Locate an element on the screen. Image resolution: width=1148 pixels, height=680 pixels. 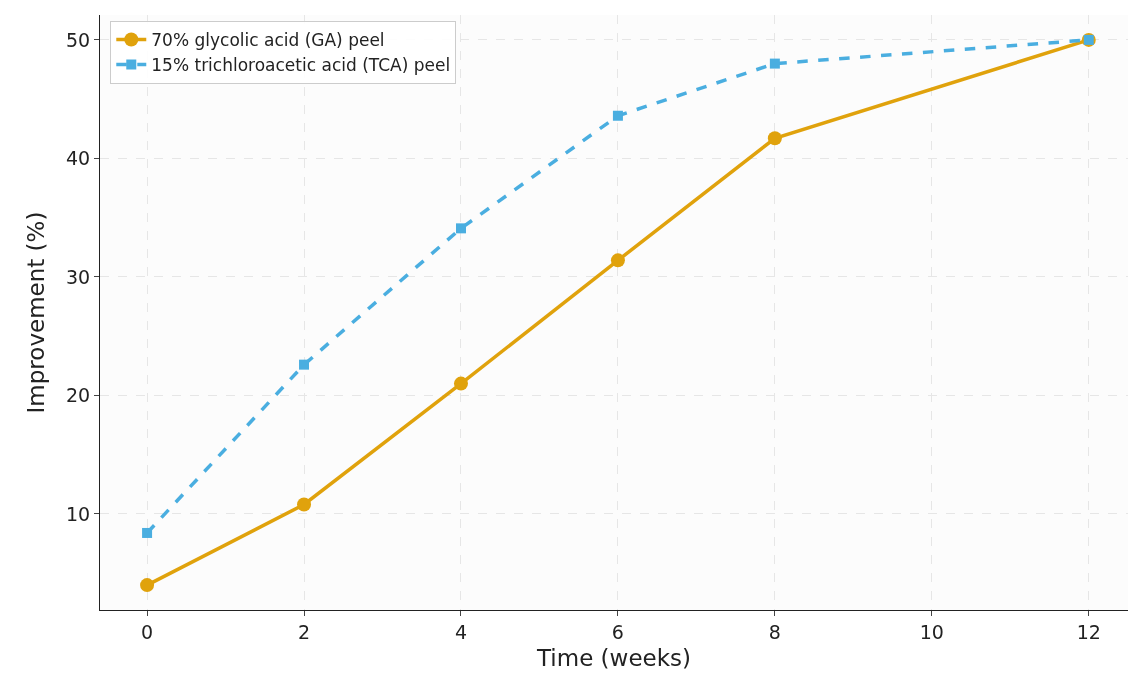
x-axis-title: Time (weeks) is located at coordinates (613, 658).